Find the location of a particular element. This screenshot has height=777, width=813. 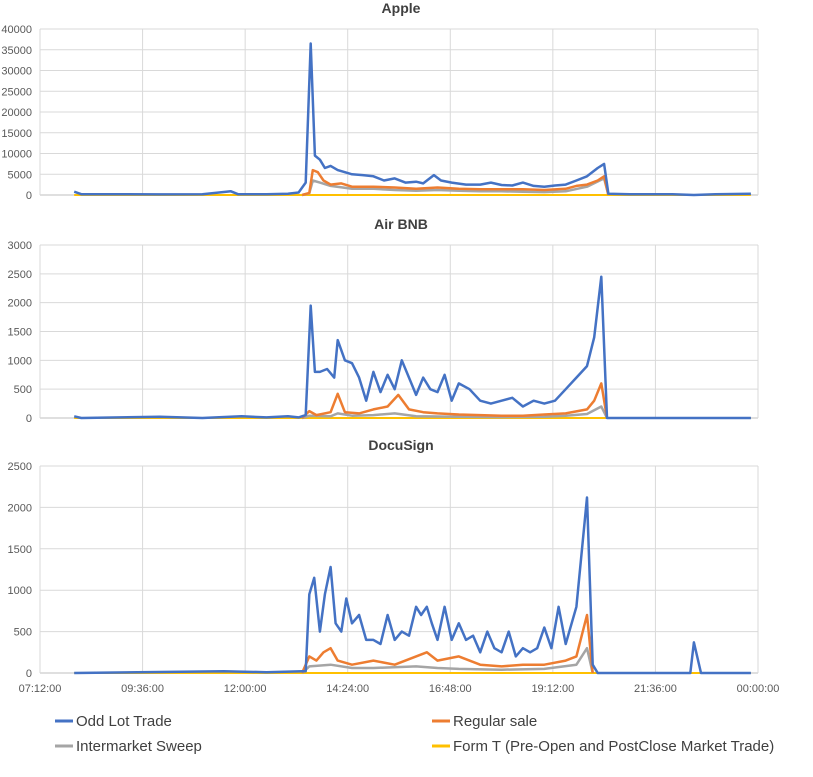

legend-label-sweep: Intermarket Sweep is located at coordinates (139, 746).